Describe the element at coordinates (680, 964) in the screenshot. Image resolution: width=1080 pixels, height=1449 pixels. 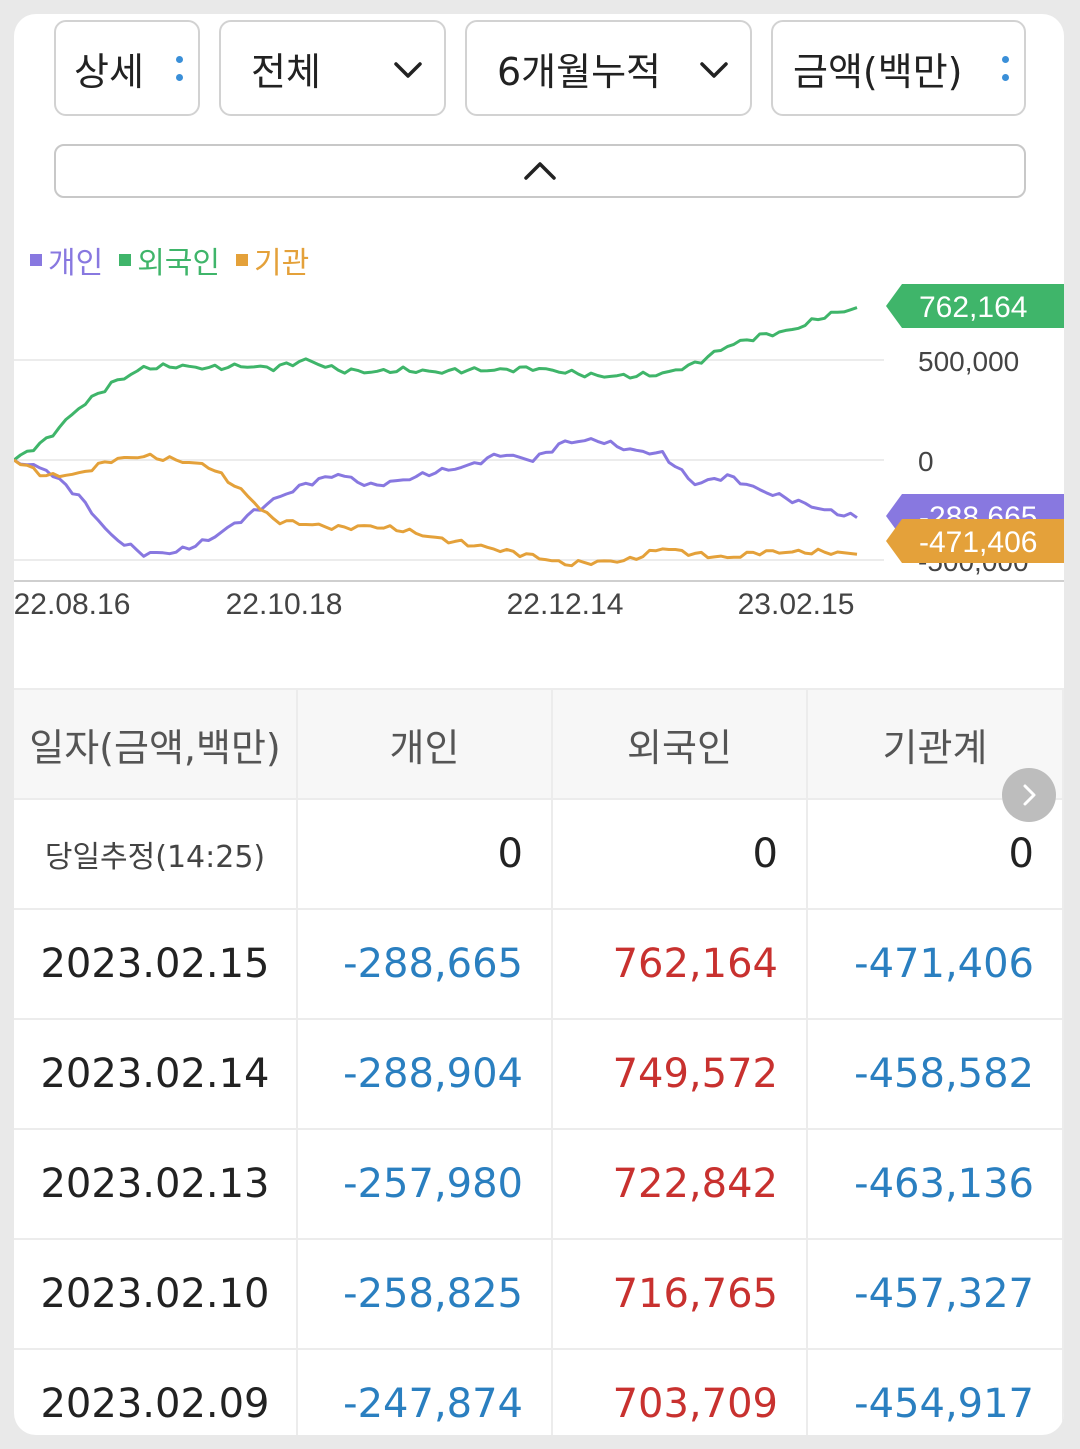
I see `cell-foreign: 762,164` at that location.